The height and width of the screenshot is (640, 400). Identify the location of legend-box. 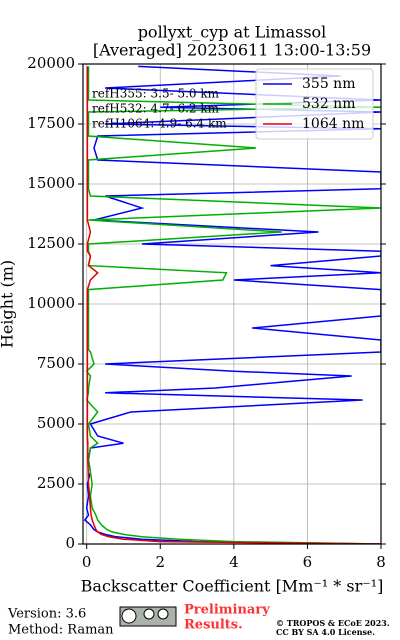
(314, 104).